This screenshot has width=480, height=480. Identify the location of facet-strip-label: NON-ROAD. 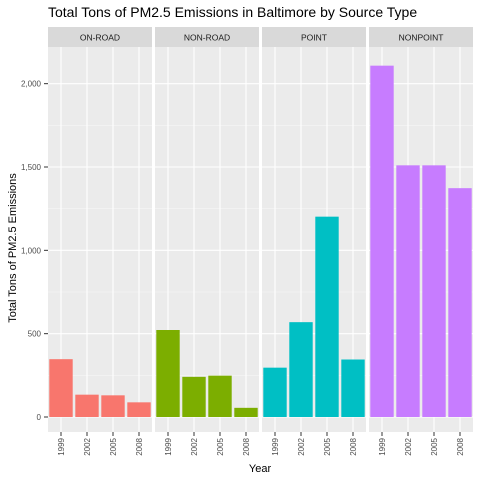
(207, 38).